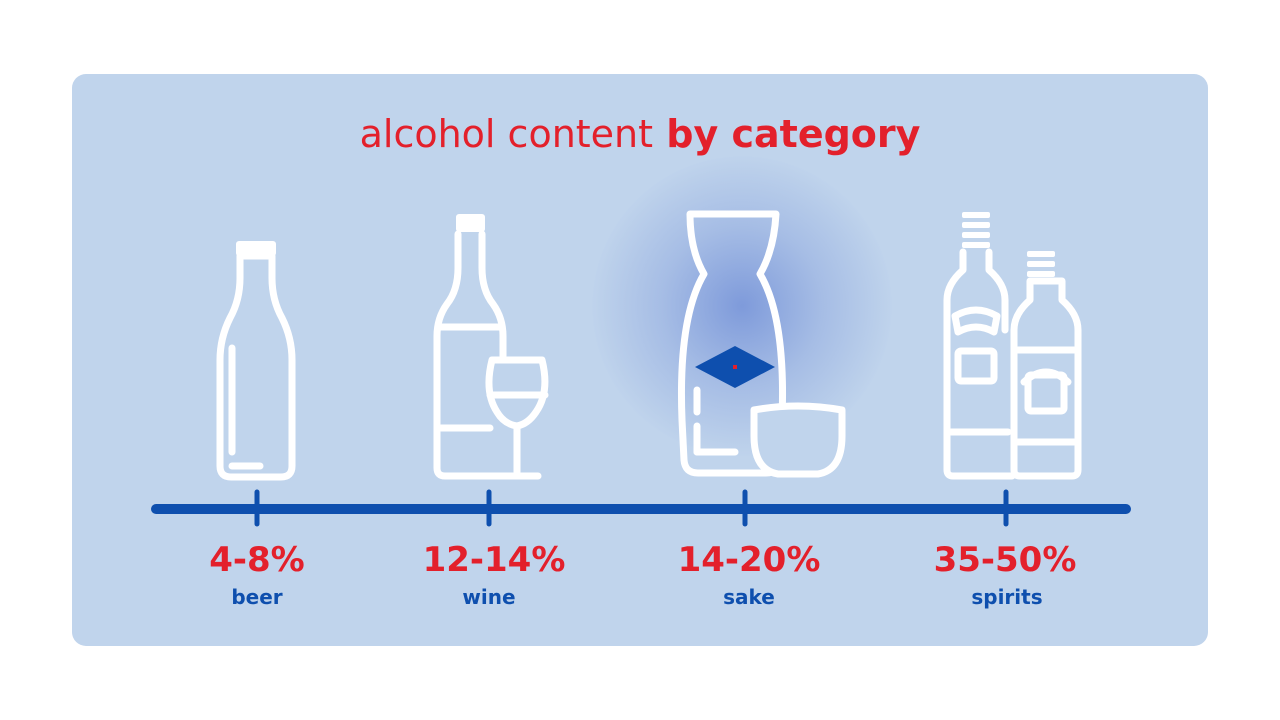 This screenshot has width=1280, height=720. What do you see at coordinates (506, 134) in the screenshot?
I see `title-light: alcohol content` at bounding box center [506, 134].